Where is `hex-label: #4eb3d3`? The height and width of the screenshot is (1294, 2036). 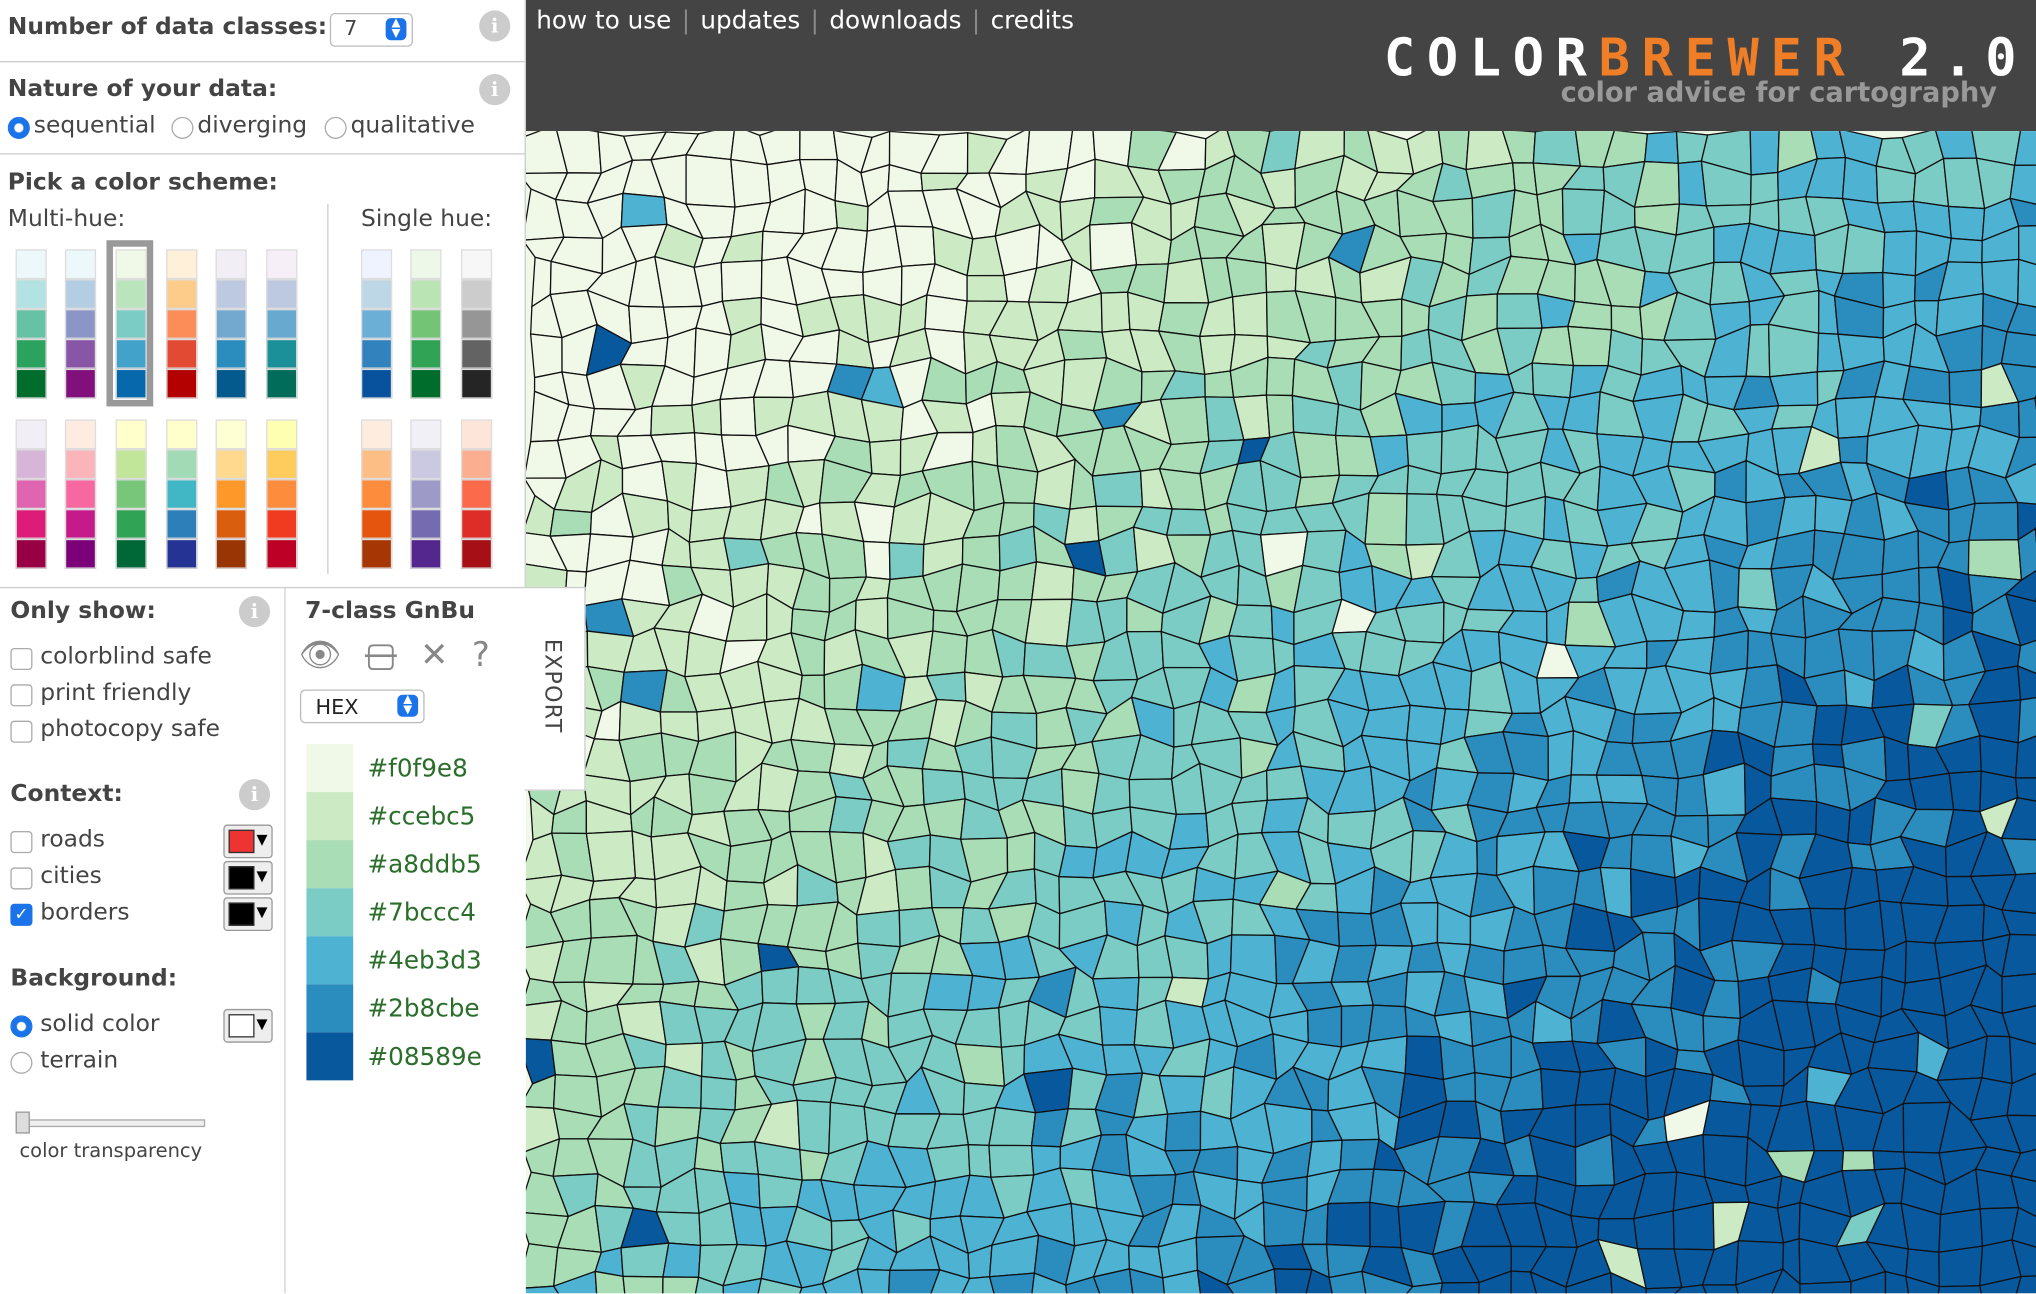 hex-label: #4eb3d3 is located at coordinates (424, 961).